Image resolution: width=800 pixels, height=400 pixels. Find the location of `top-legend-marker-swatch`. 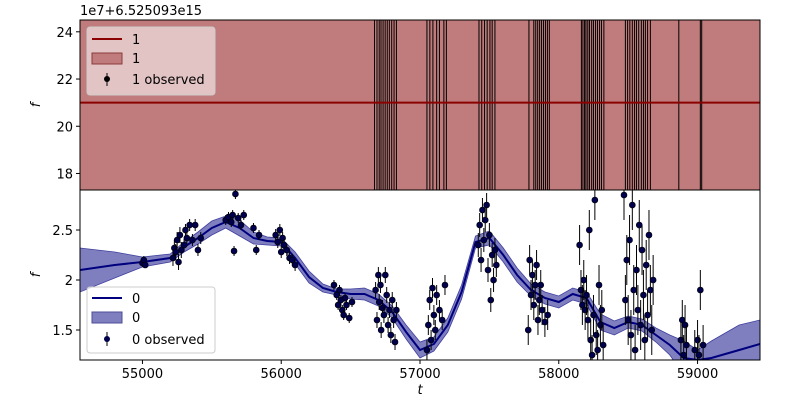

top-legend-marker-swatch is located at coordinates (107, 79).